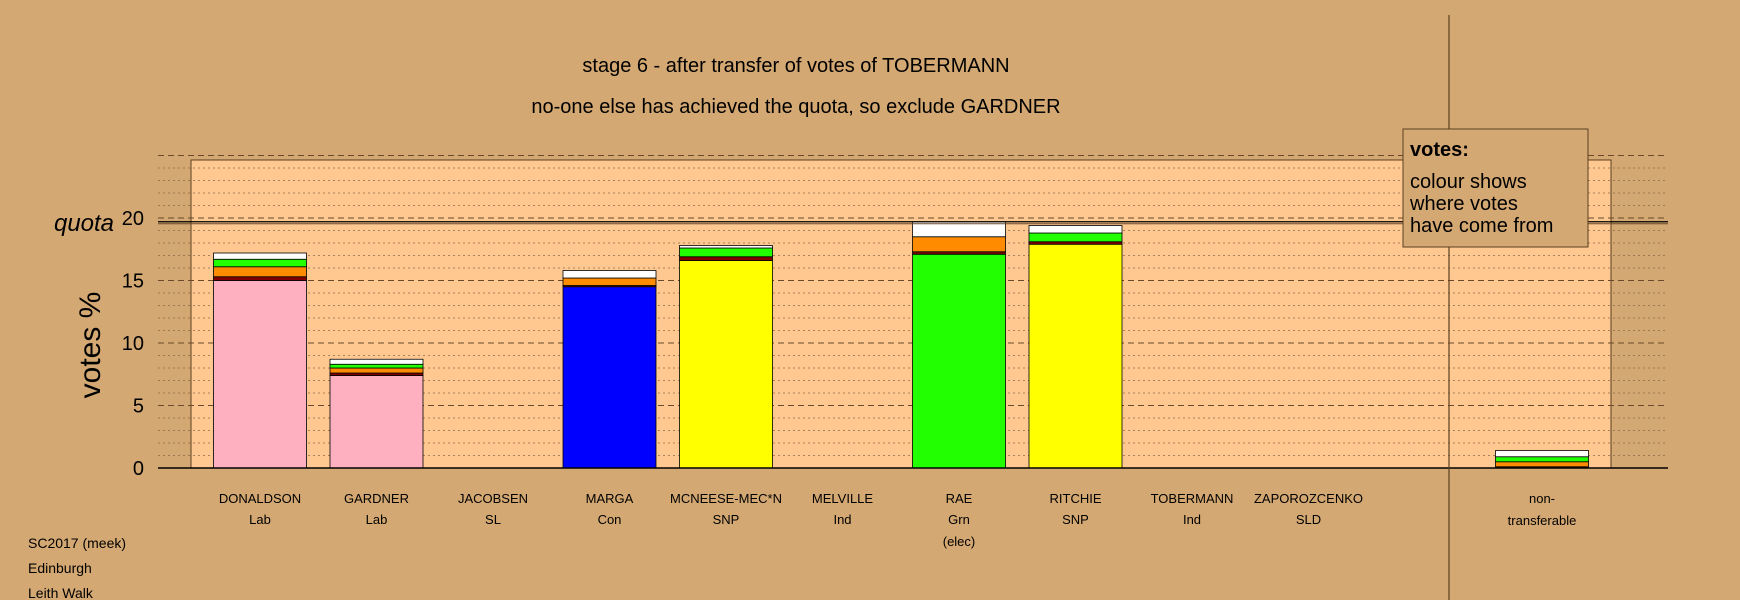 The width and height of the screenshot is (1740, 600). I want to click on candidate-name: MARGA, so click(610, 498).